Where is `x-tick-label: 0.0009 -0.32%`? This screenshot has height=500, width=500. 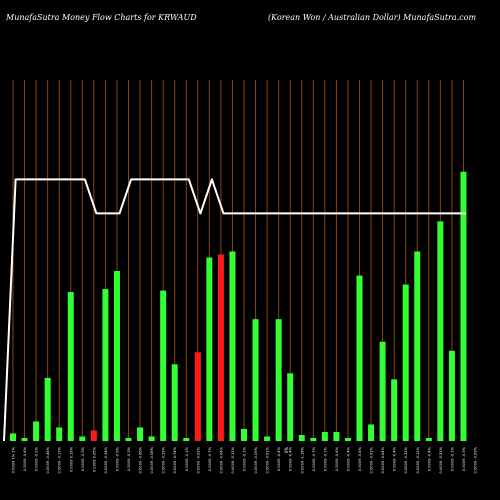 x-tick-label: 0.0009 -0.32% is located at coordinates (406, 459).